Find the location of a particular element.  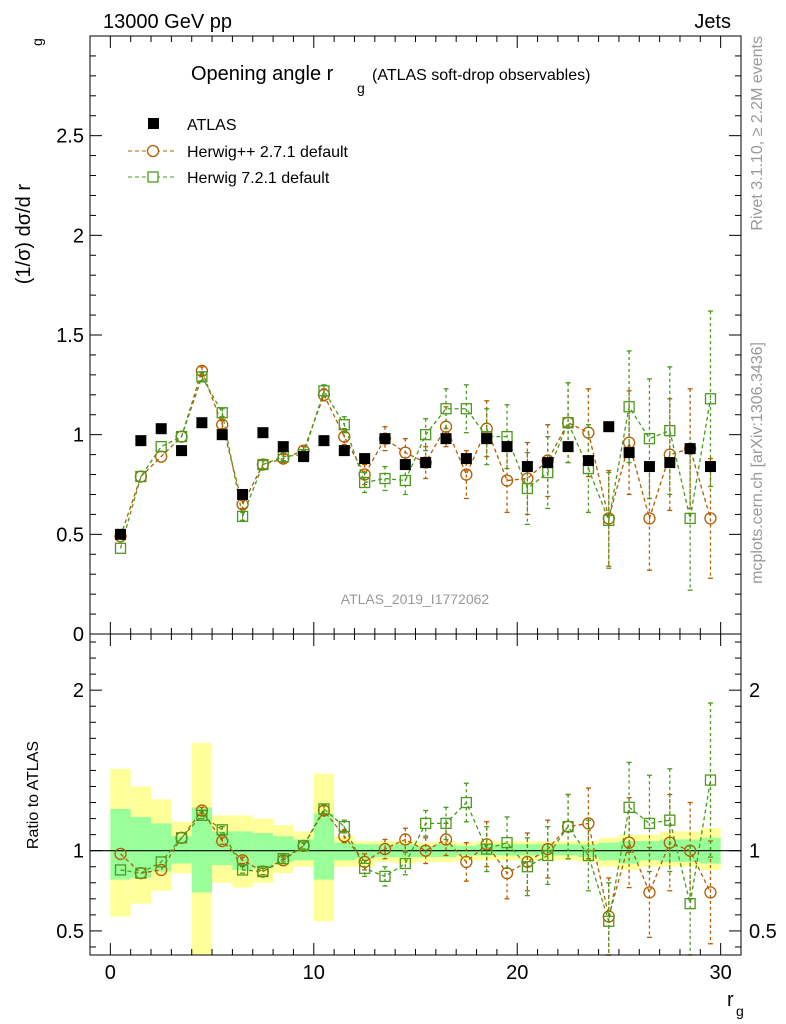

y-tick-label-right: 0.5 is located at coordinates (763, 932).